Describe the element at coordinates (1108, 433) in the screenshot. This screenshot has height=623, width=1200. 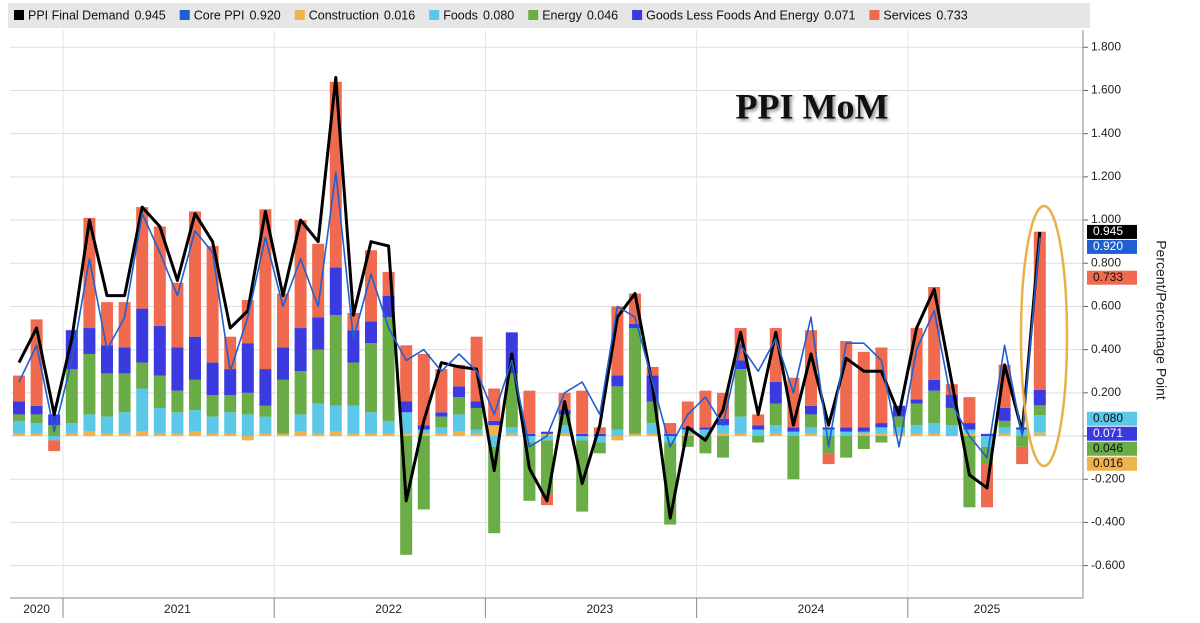
I see `value-tag-label: 0.071` at that location.